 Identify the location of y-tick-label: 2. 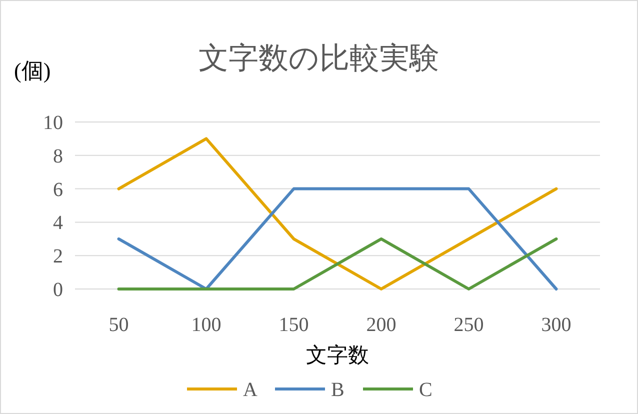
(58, 257).